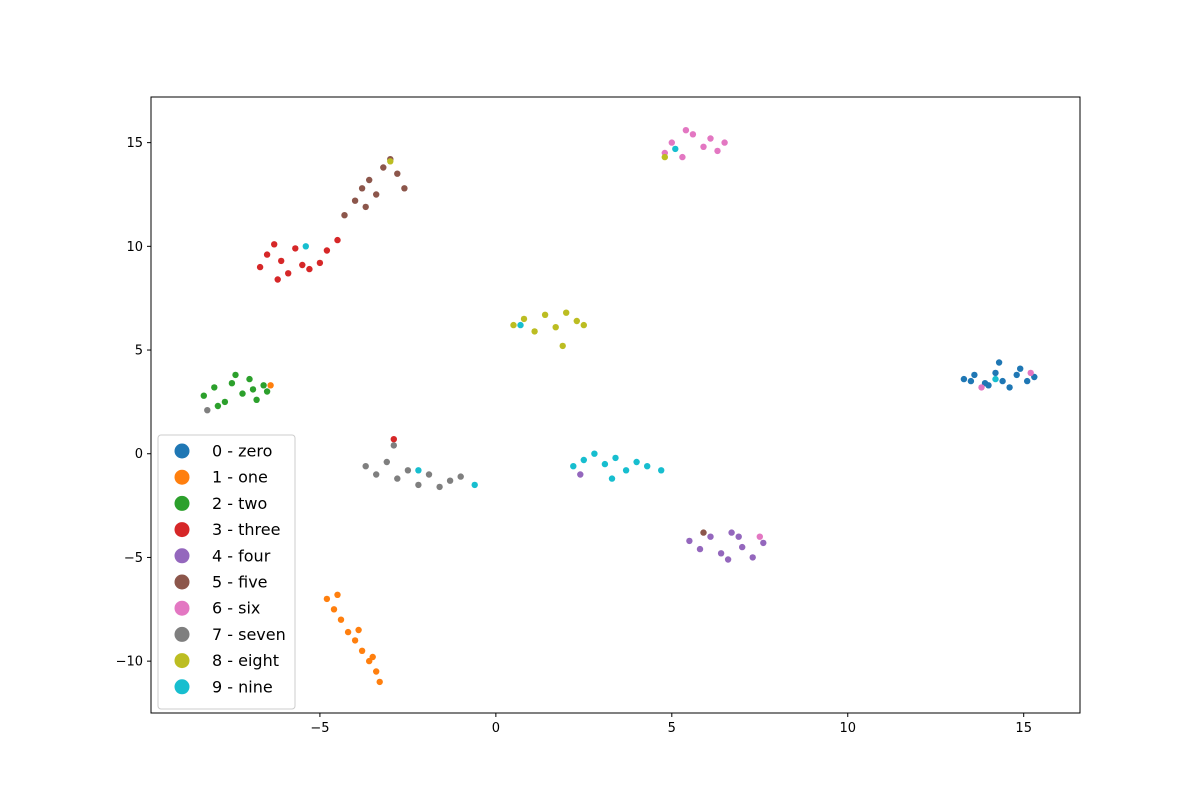 The image size is (1200, 800). Describe the element at coordinates (319, 728) in the screenshot. I see `x-tick-label: −5` at that location.